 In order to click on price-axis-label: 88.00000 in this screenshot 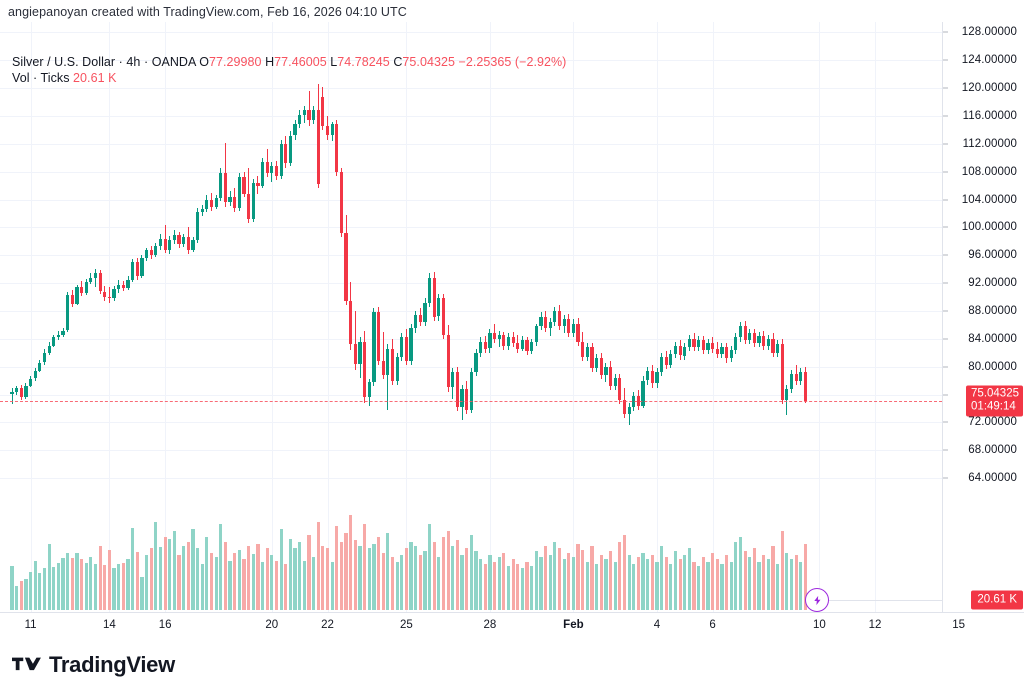, I will do `click(992, 311)`.